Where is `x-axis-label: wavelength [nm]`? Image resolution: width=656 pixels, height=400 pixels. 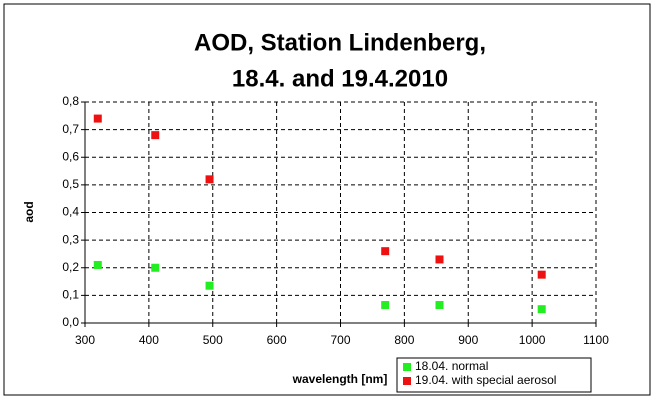
x-axis-label: wavelength [nm] is located at coordinates (340, 379).